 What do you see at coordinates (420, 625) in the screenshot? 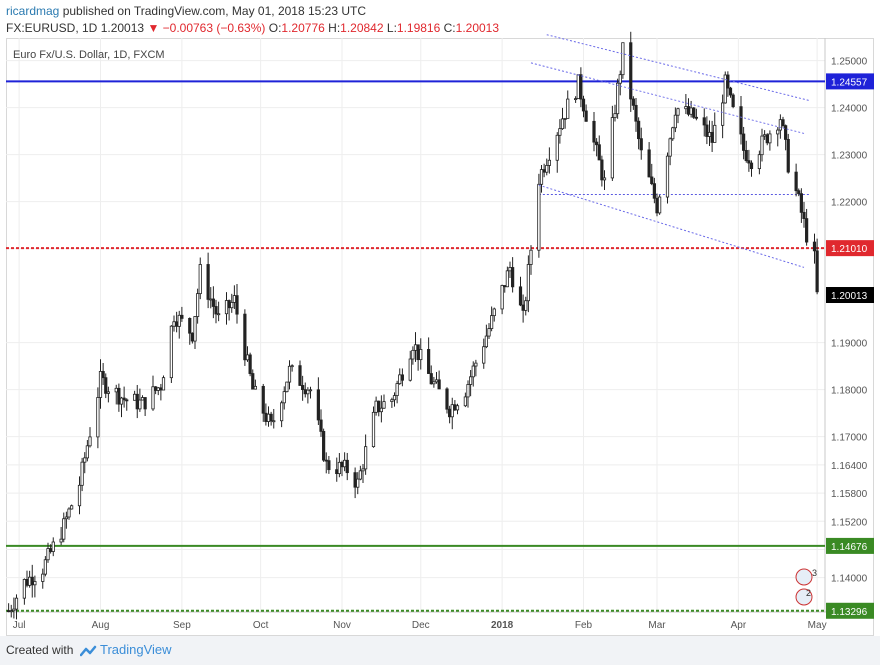
I see `time-axis: Jul Aug Sep Oct Nov Dec 2018 Feb Mar Apr May` at bounding box center [420, 625].